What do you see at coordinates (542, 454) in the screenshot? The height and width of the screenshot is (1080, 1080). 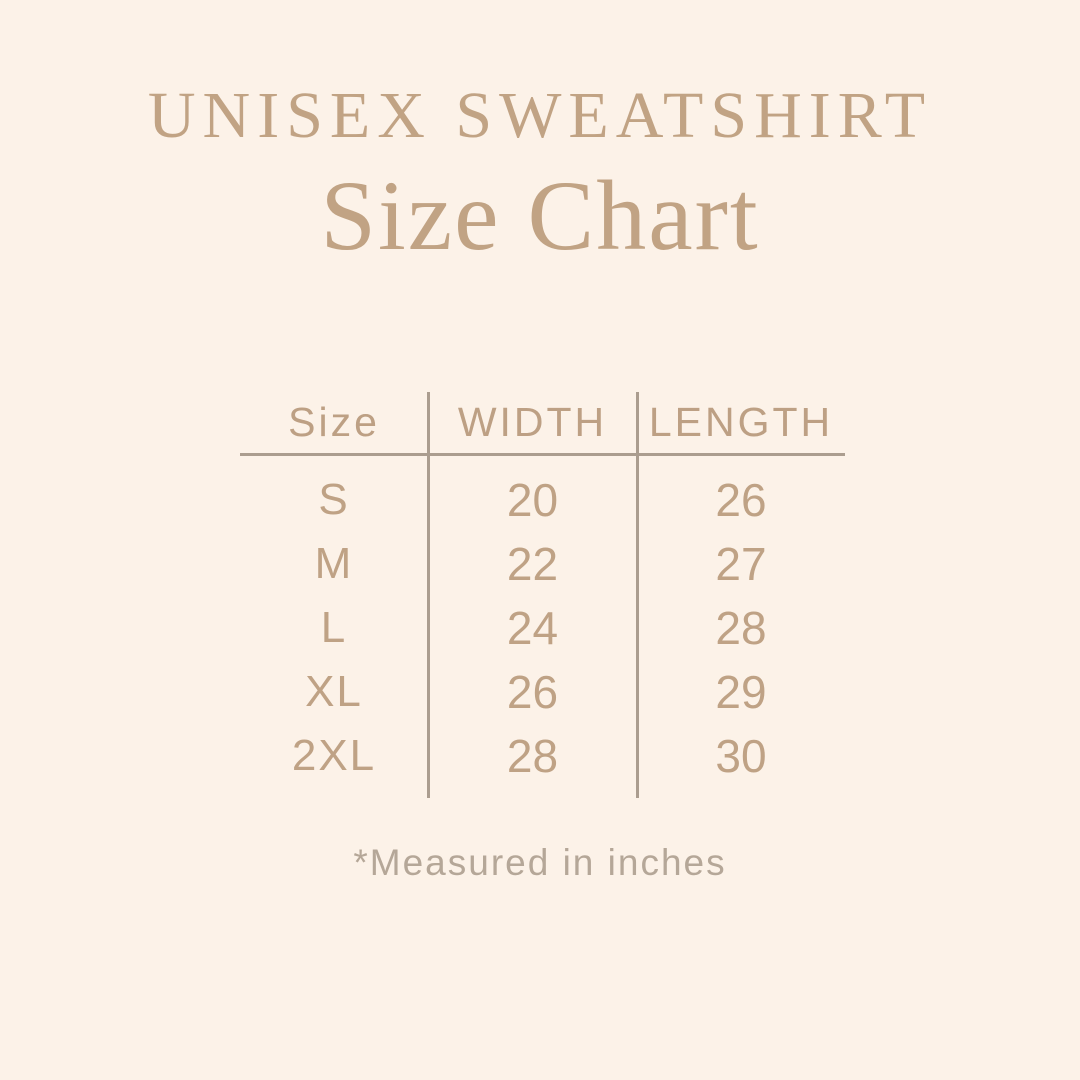 I see `header-divider-line` at bounding box center [542, 454].